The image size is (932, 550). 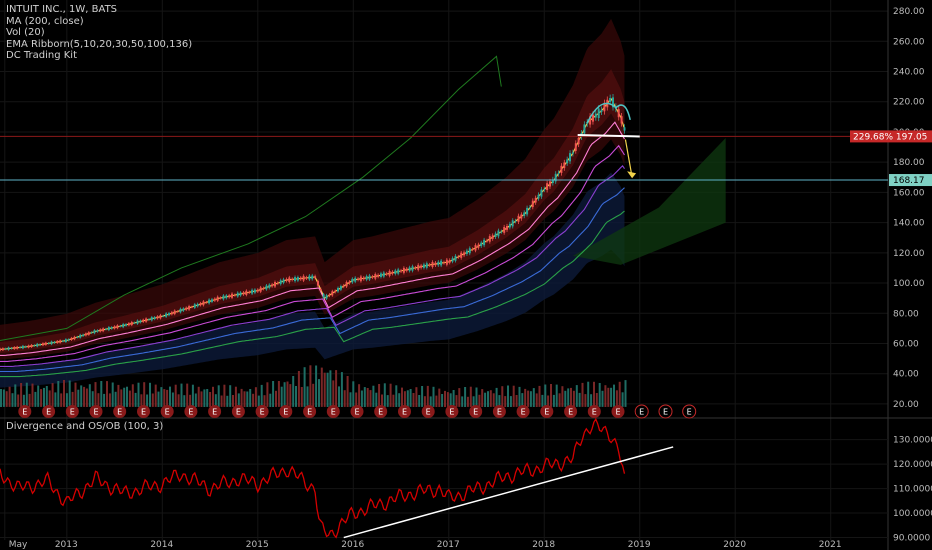 What do you see at coordinates (909, 163) in the screenshot?
I see `y-tick-label: 180.00` at bounding box center [909, 163].